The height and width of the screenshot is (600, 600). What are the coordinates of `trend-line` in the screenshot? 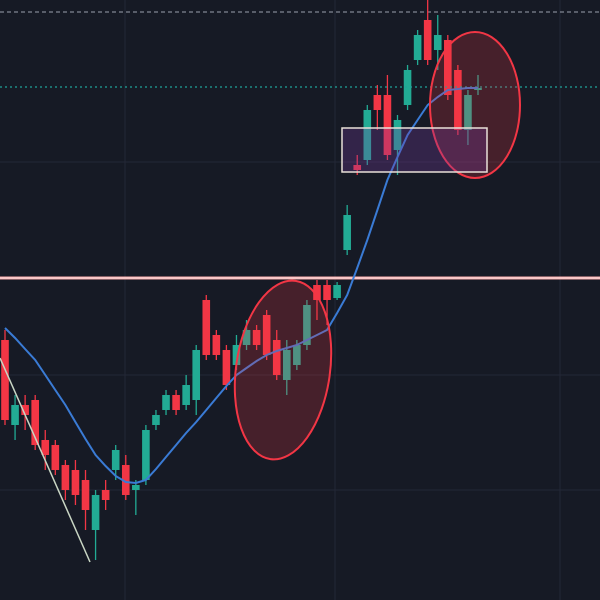 It's located at (45, 460).